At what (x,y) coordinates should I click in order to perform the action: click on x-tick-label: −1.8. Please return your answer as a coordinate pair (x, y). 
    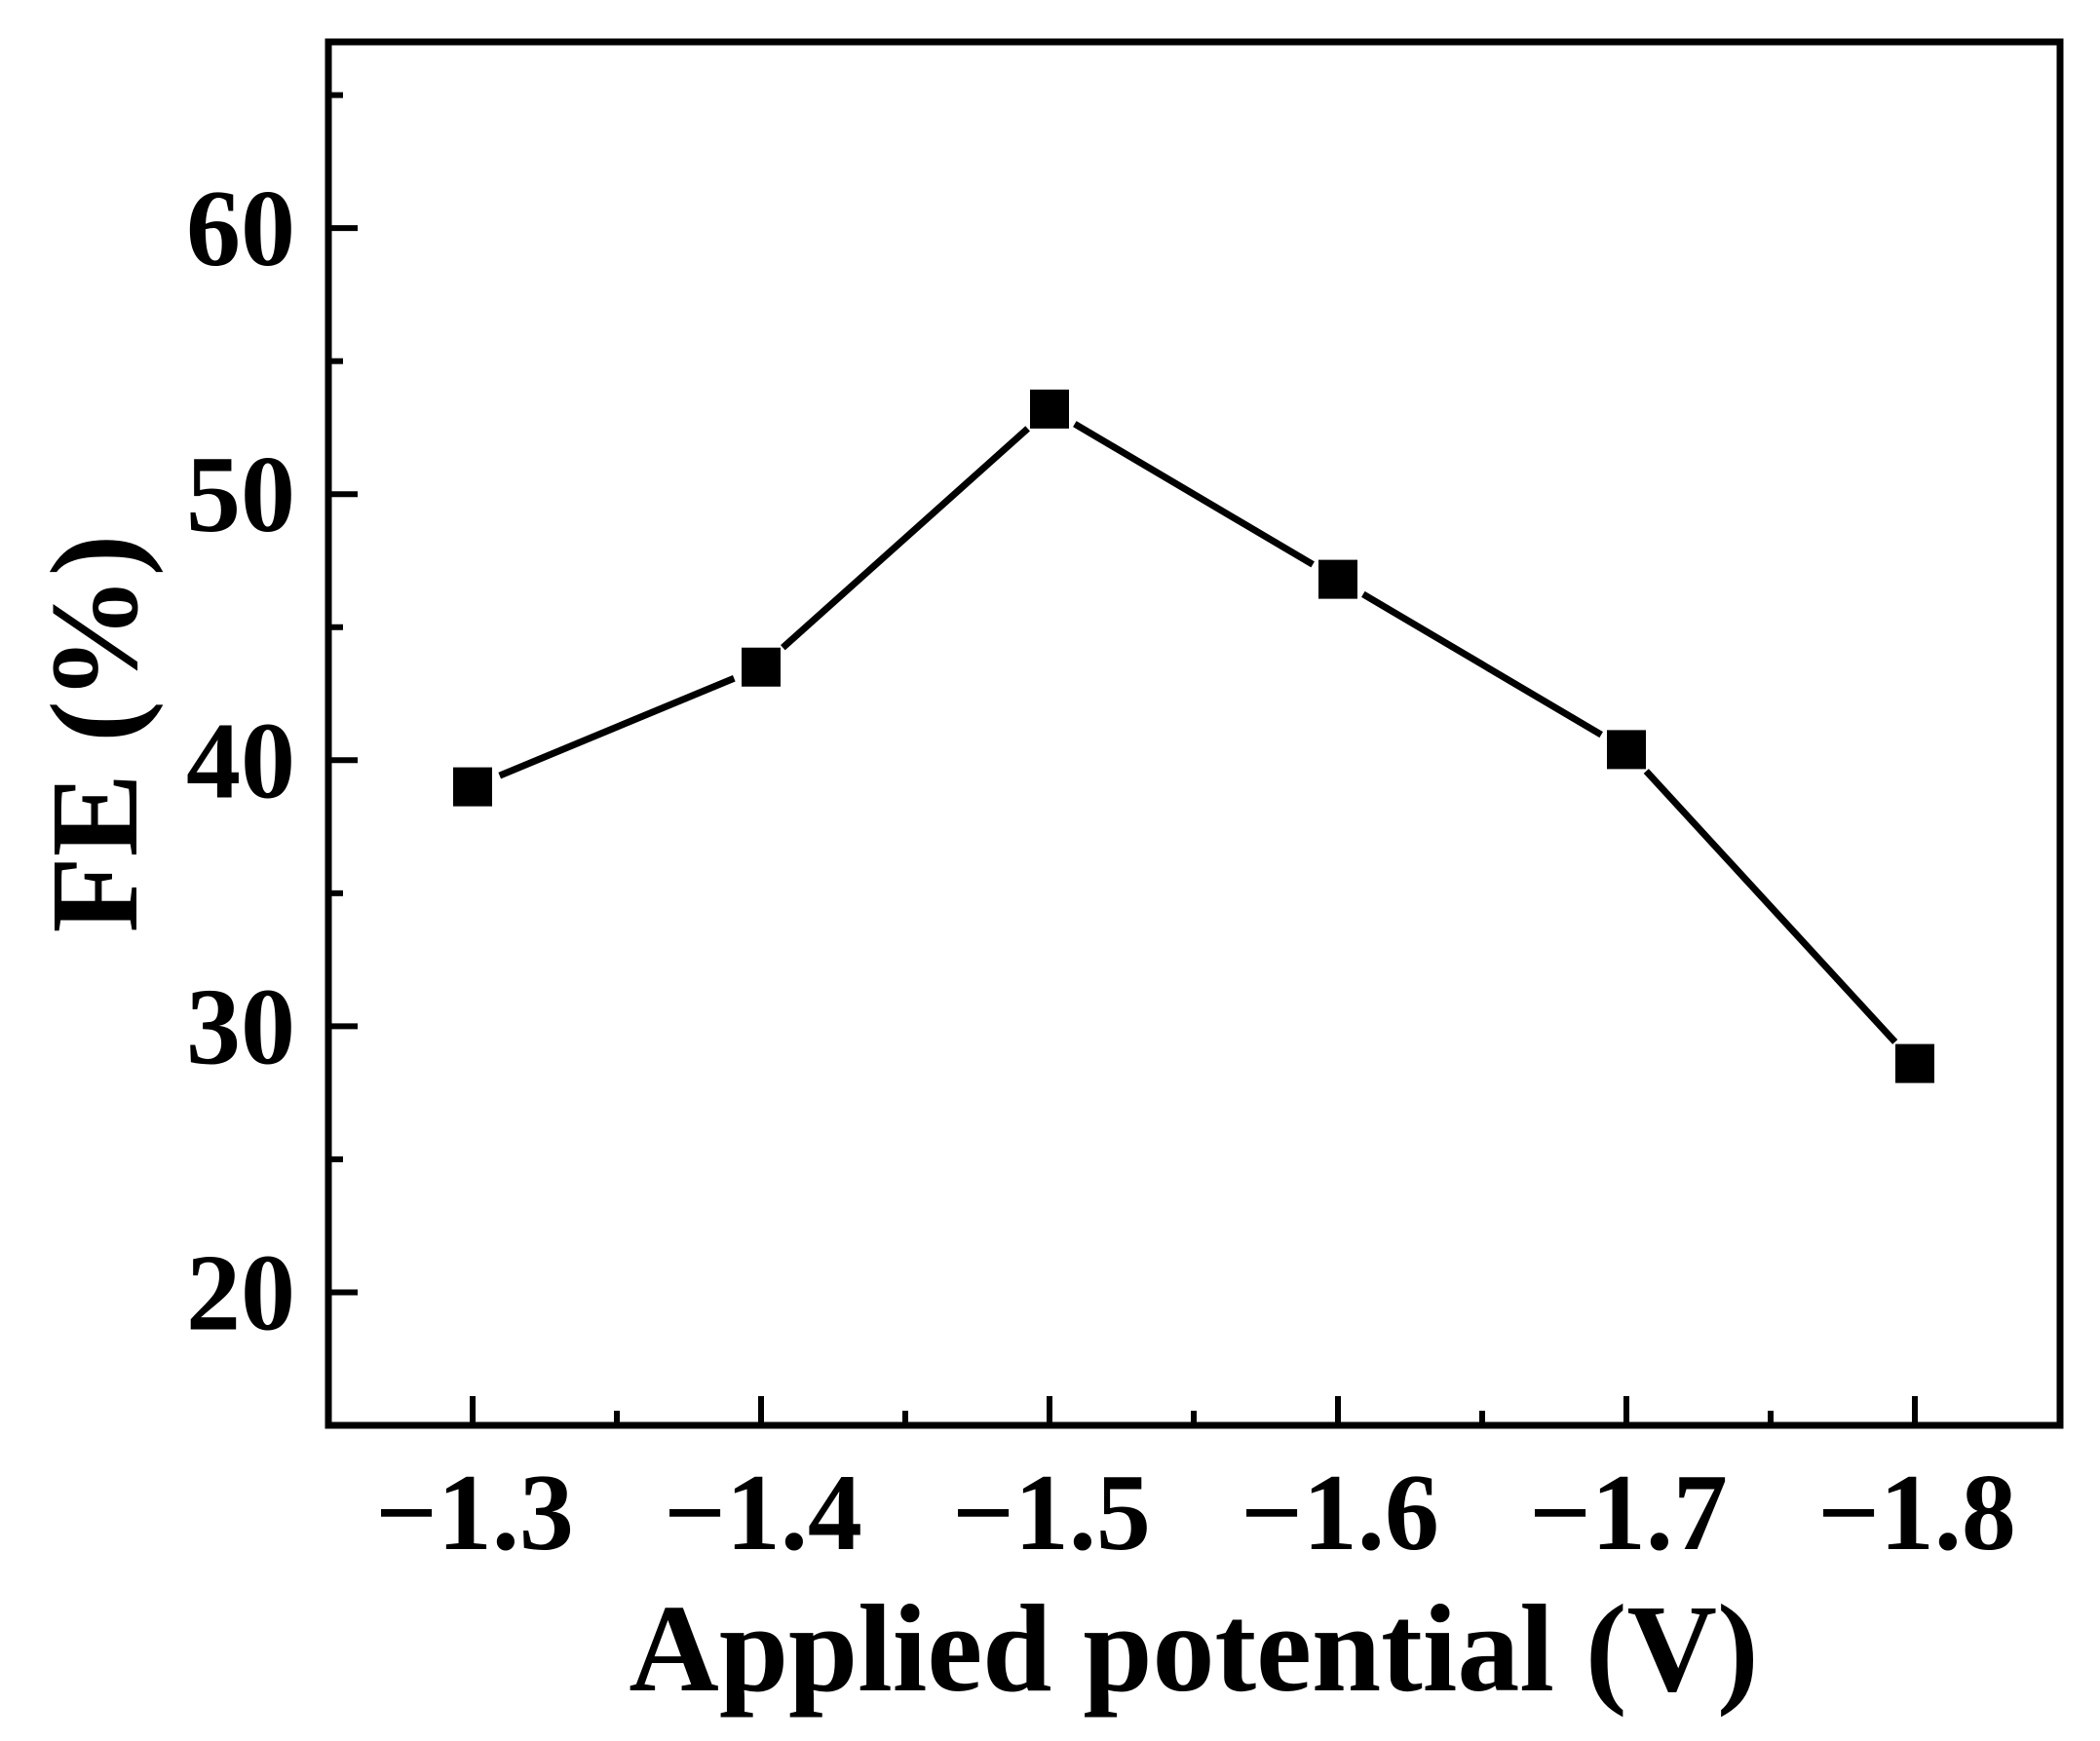
    Looking at the image, I should click on (1916, 1513).